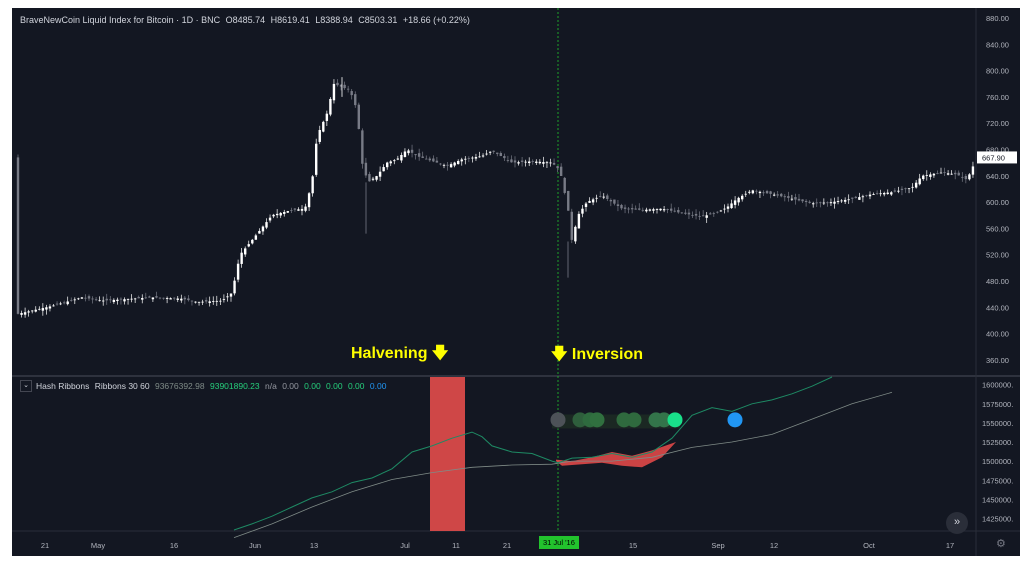 Image resolution: width=1024 pixels, height=570 pixels. What do you see at coordinates (63, 386) in the screenshot?
I see `indicator-name: Hash Ribbons` at bounding box center [63, 386].